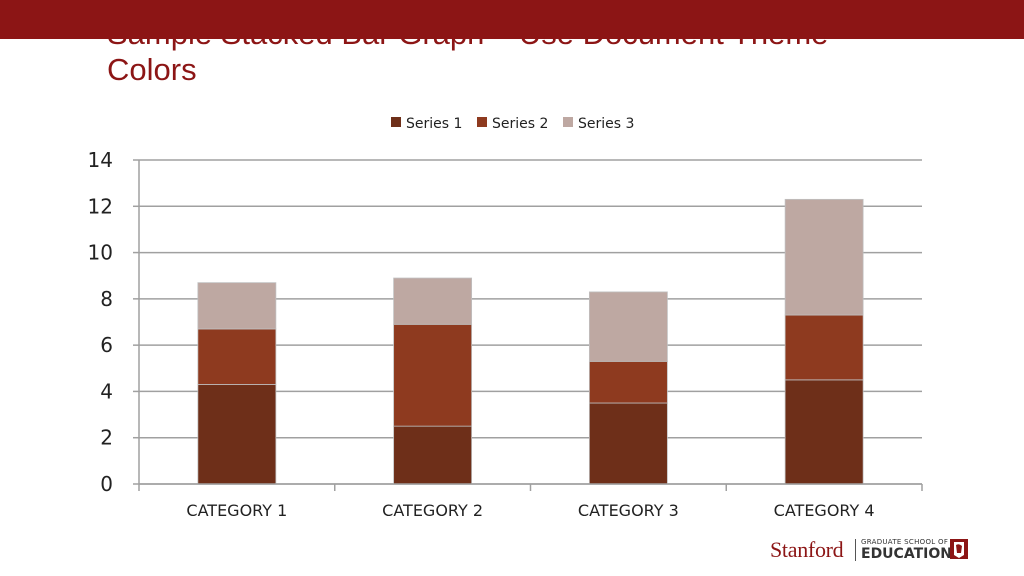  I want to click on x-tick-label-2: CATEGORY 2, so click(432, 510).